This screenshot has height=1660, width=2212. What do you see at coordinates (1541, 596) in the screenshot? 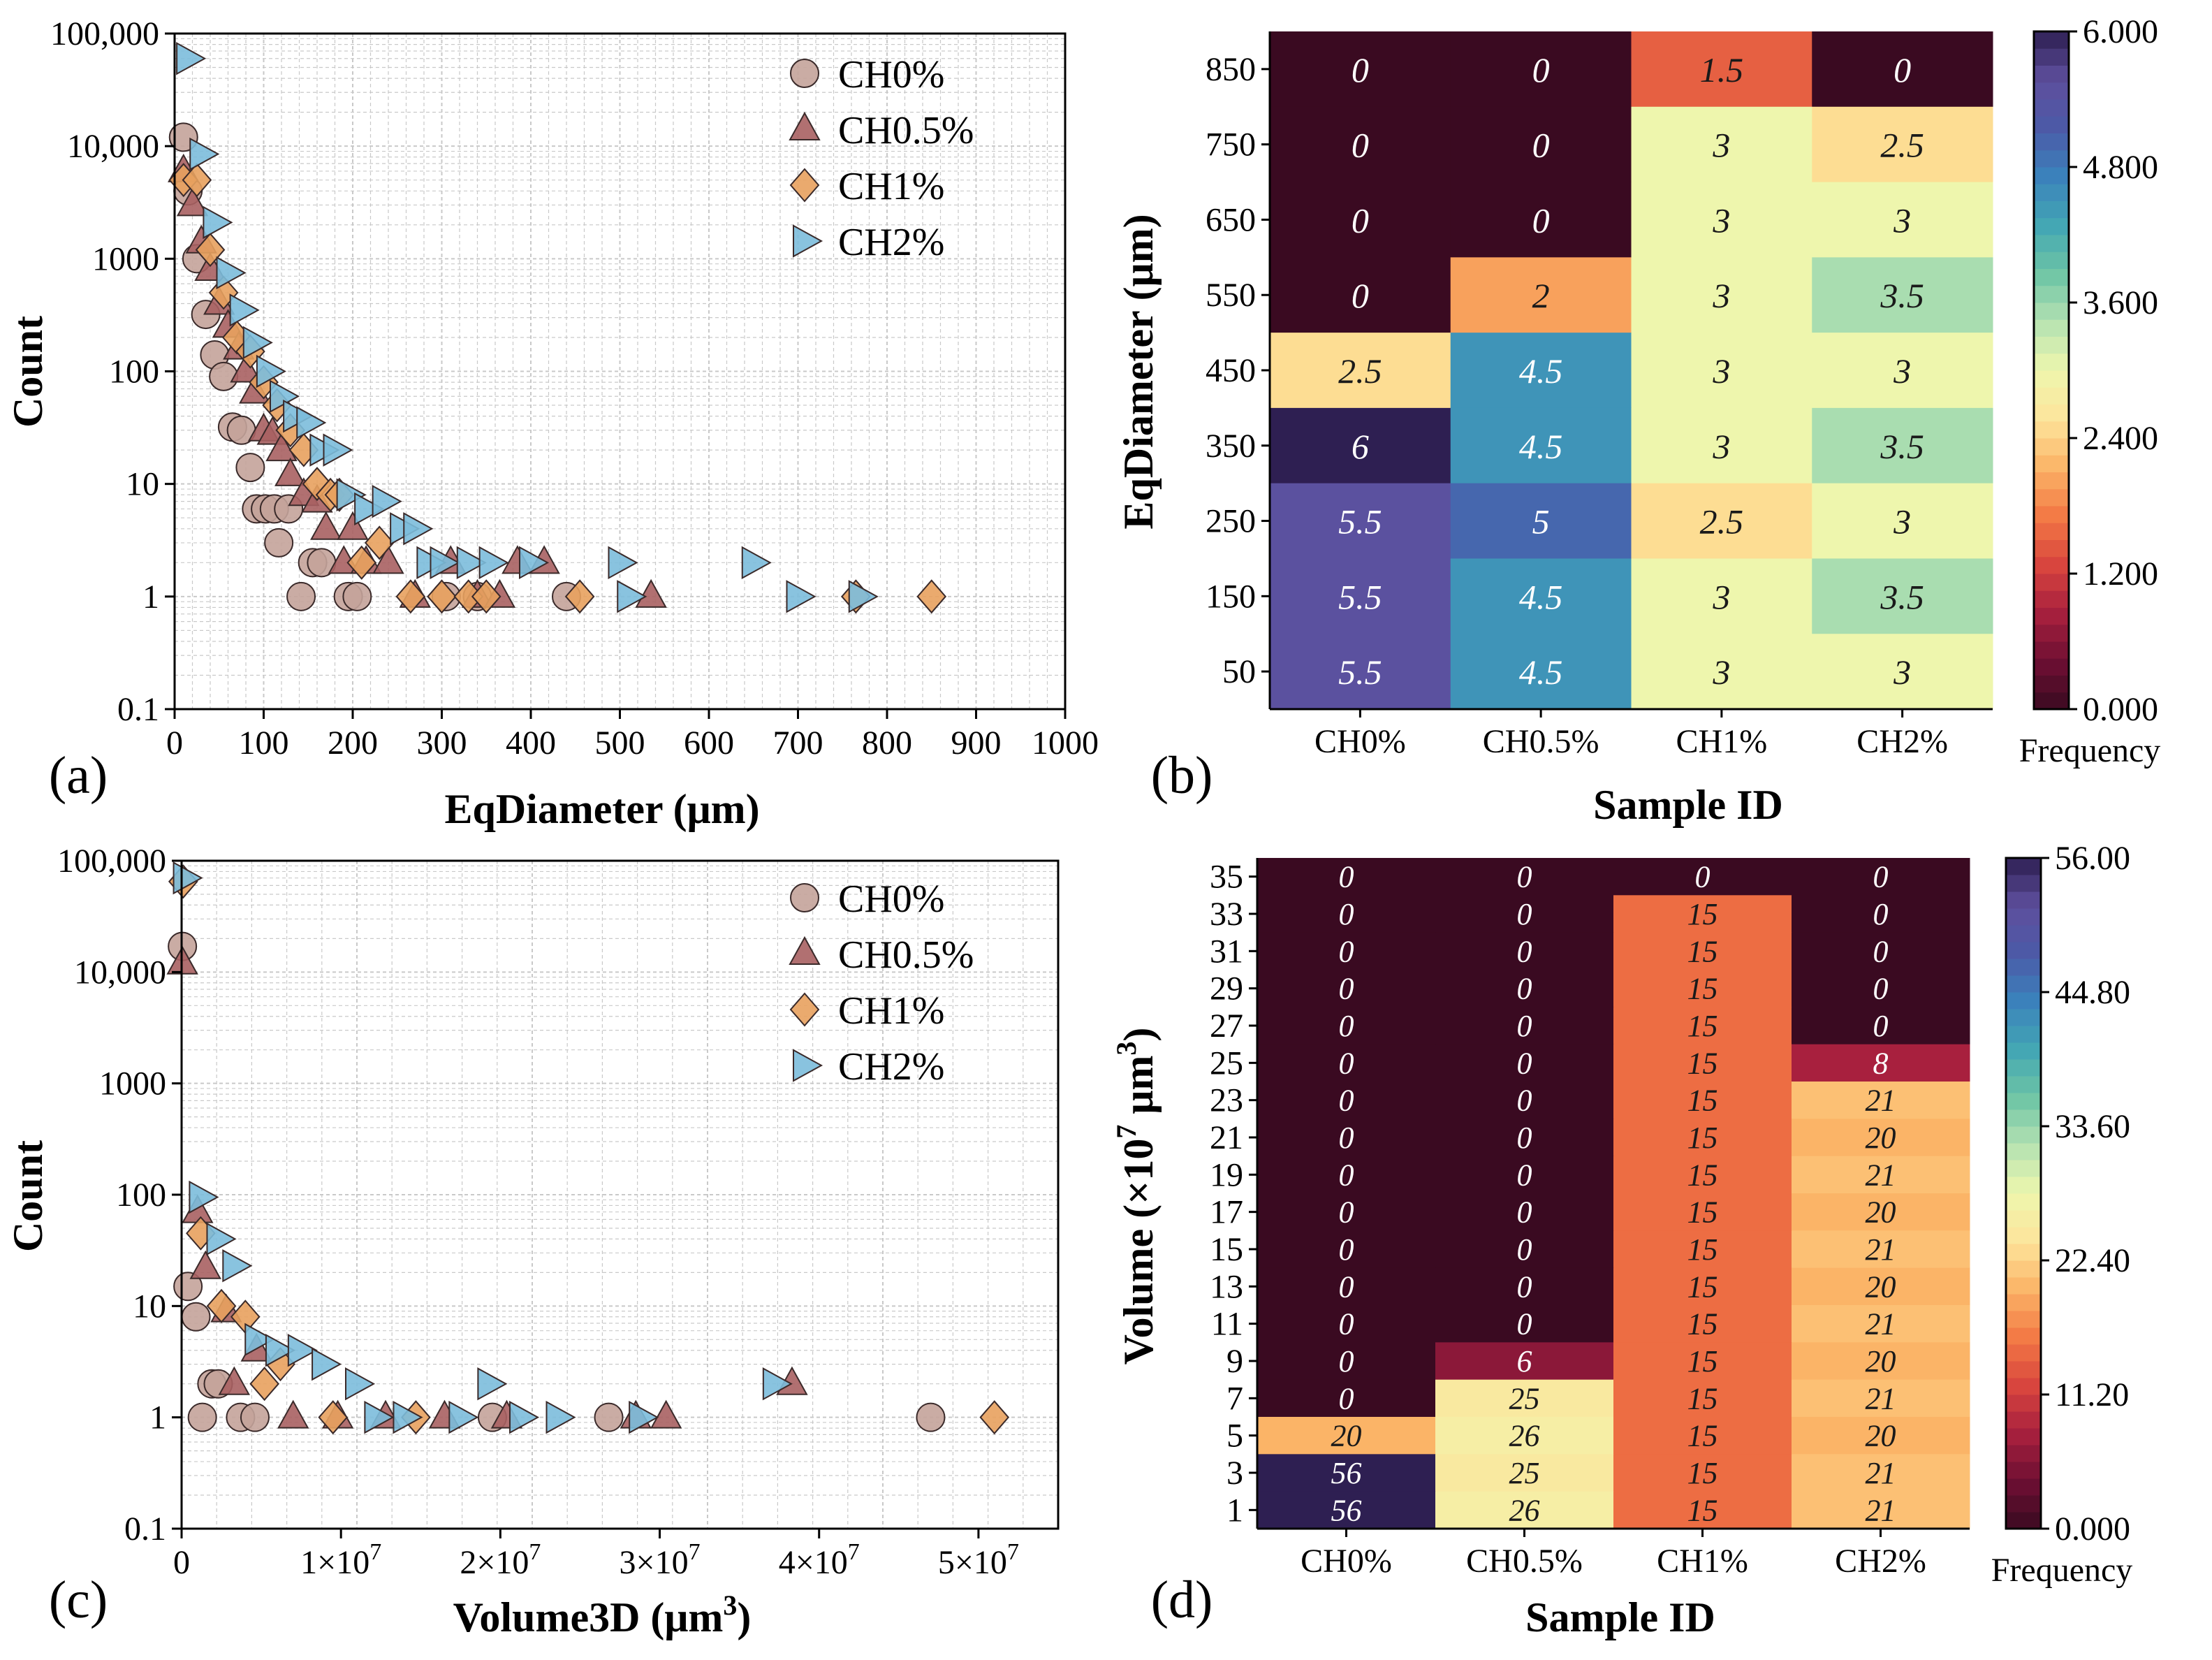
I see `cell-value-label: 4.5` at bounding box center [1541, 596].